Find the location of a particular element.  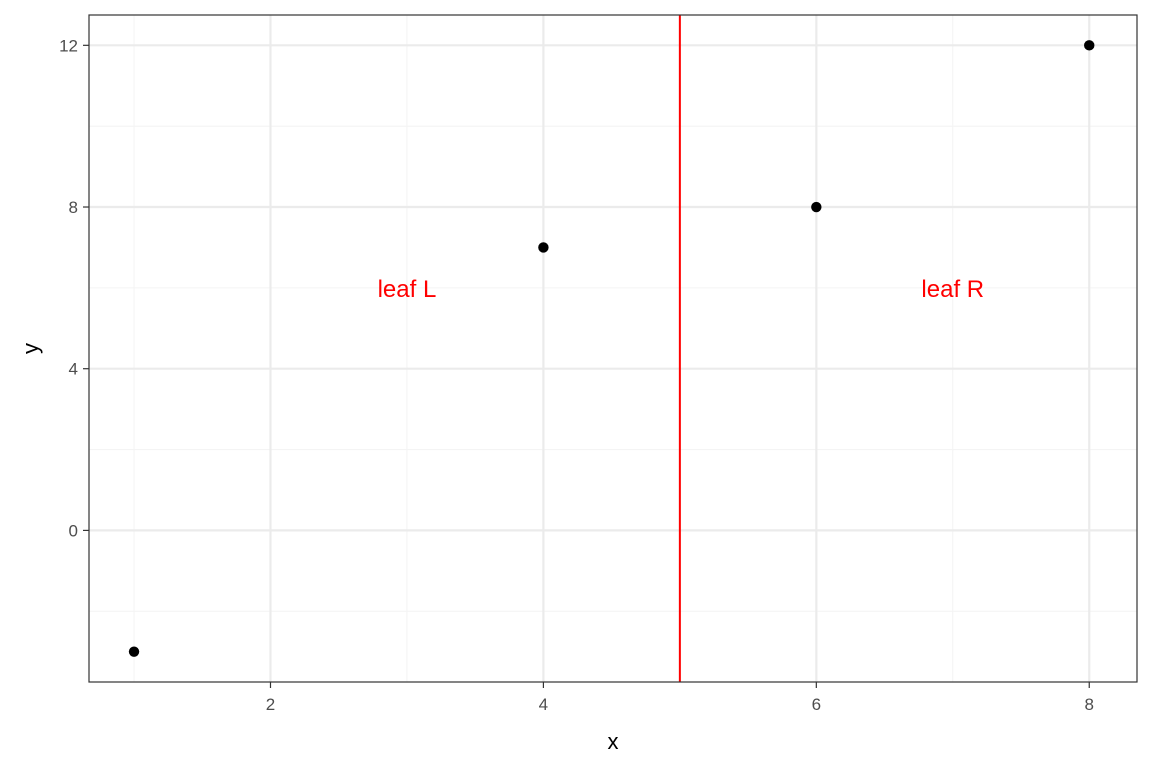

y-axis-title: y is located at coordinates (30, 348).